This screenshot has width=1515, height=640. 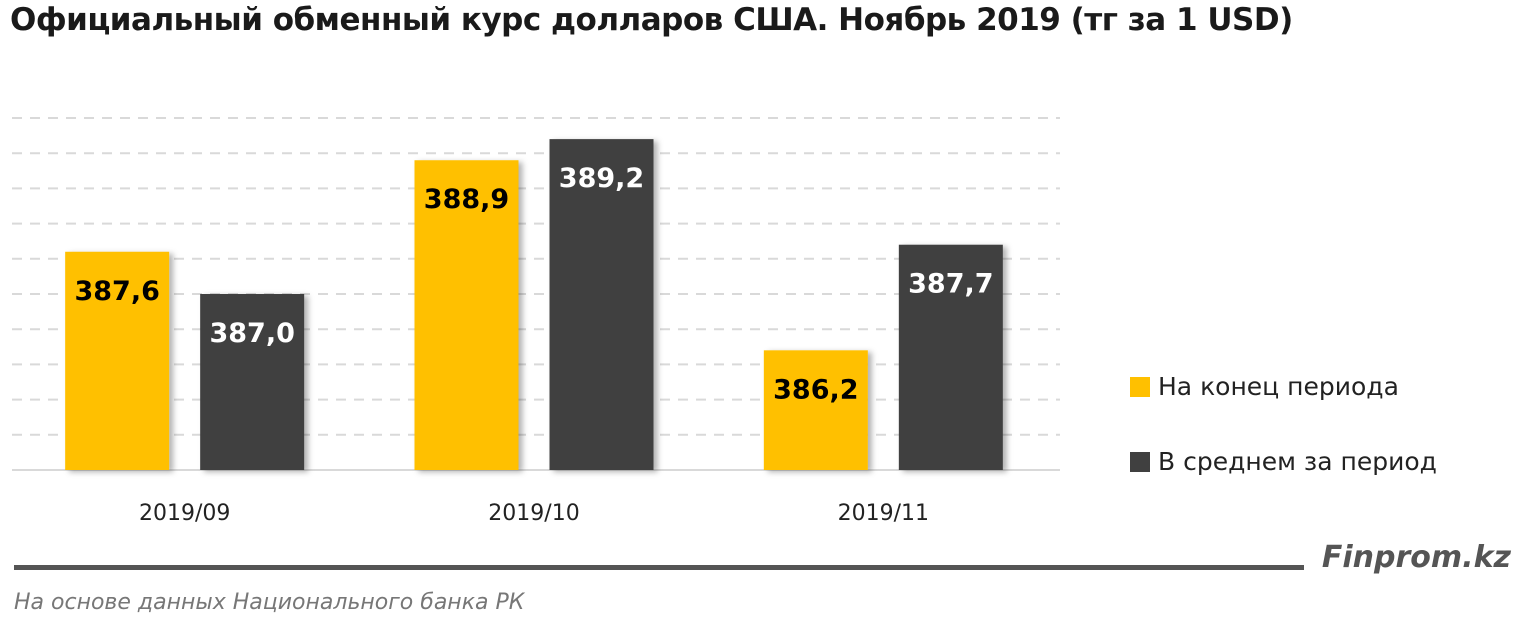 What do you see at coordinates (269, 602) in the screenshot?
I see `source-note: На основе данных Национального банка РК` at bounding box center [269, 602].